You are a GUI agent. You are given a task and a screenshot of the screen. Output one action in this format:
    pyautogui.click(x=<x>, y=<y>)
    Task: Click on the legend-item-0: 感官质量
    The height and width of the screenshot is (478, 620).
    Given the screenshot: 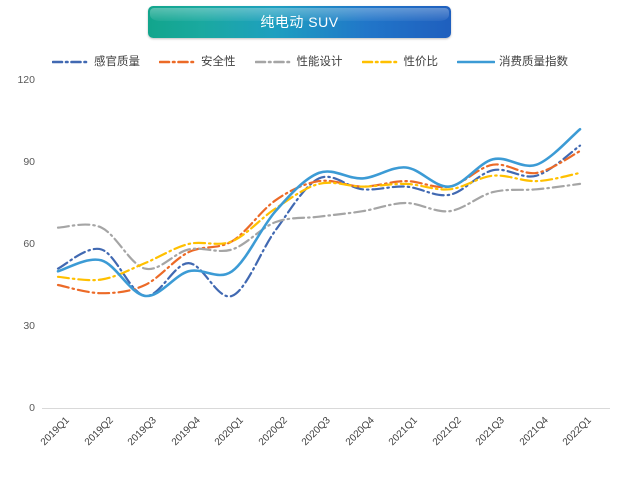 What is the action you would take?
    pyautogui.click(x=96, y=61)
    